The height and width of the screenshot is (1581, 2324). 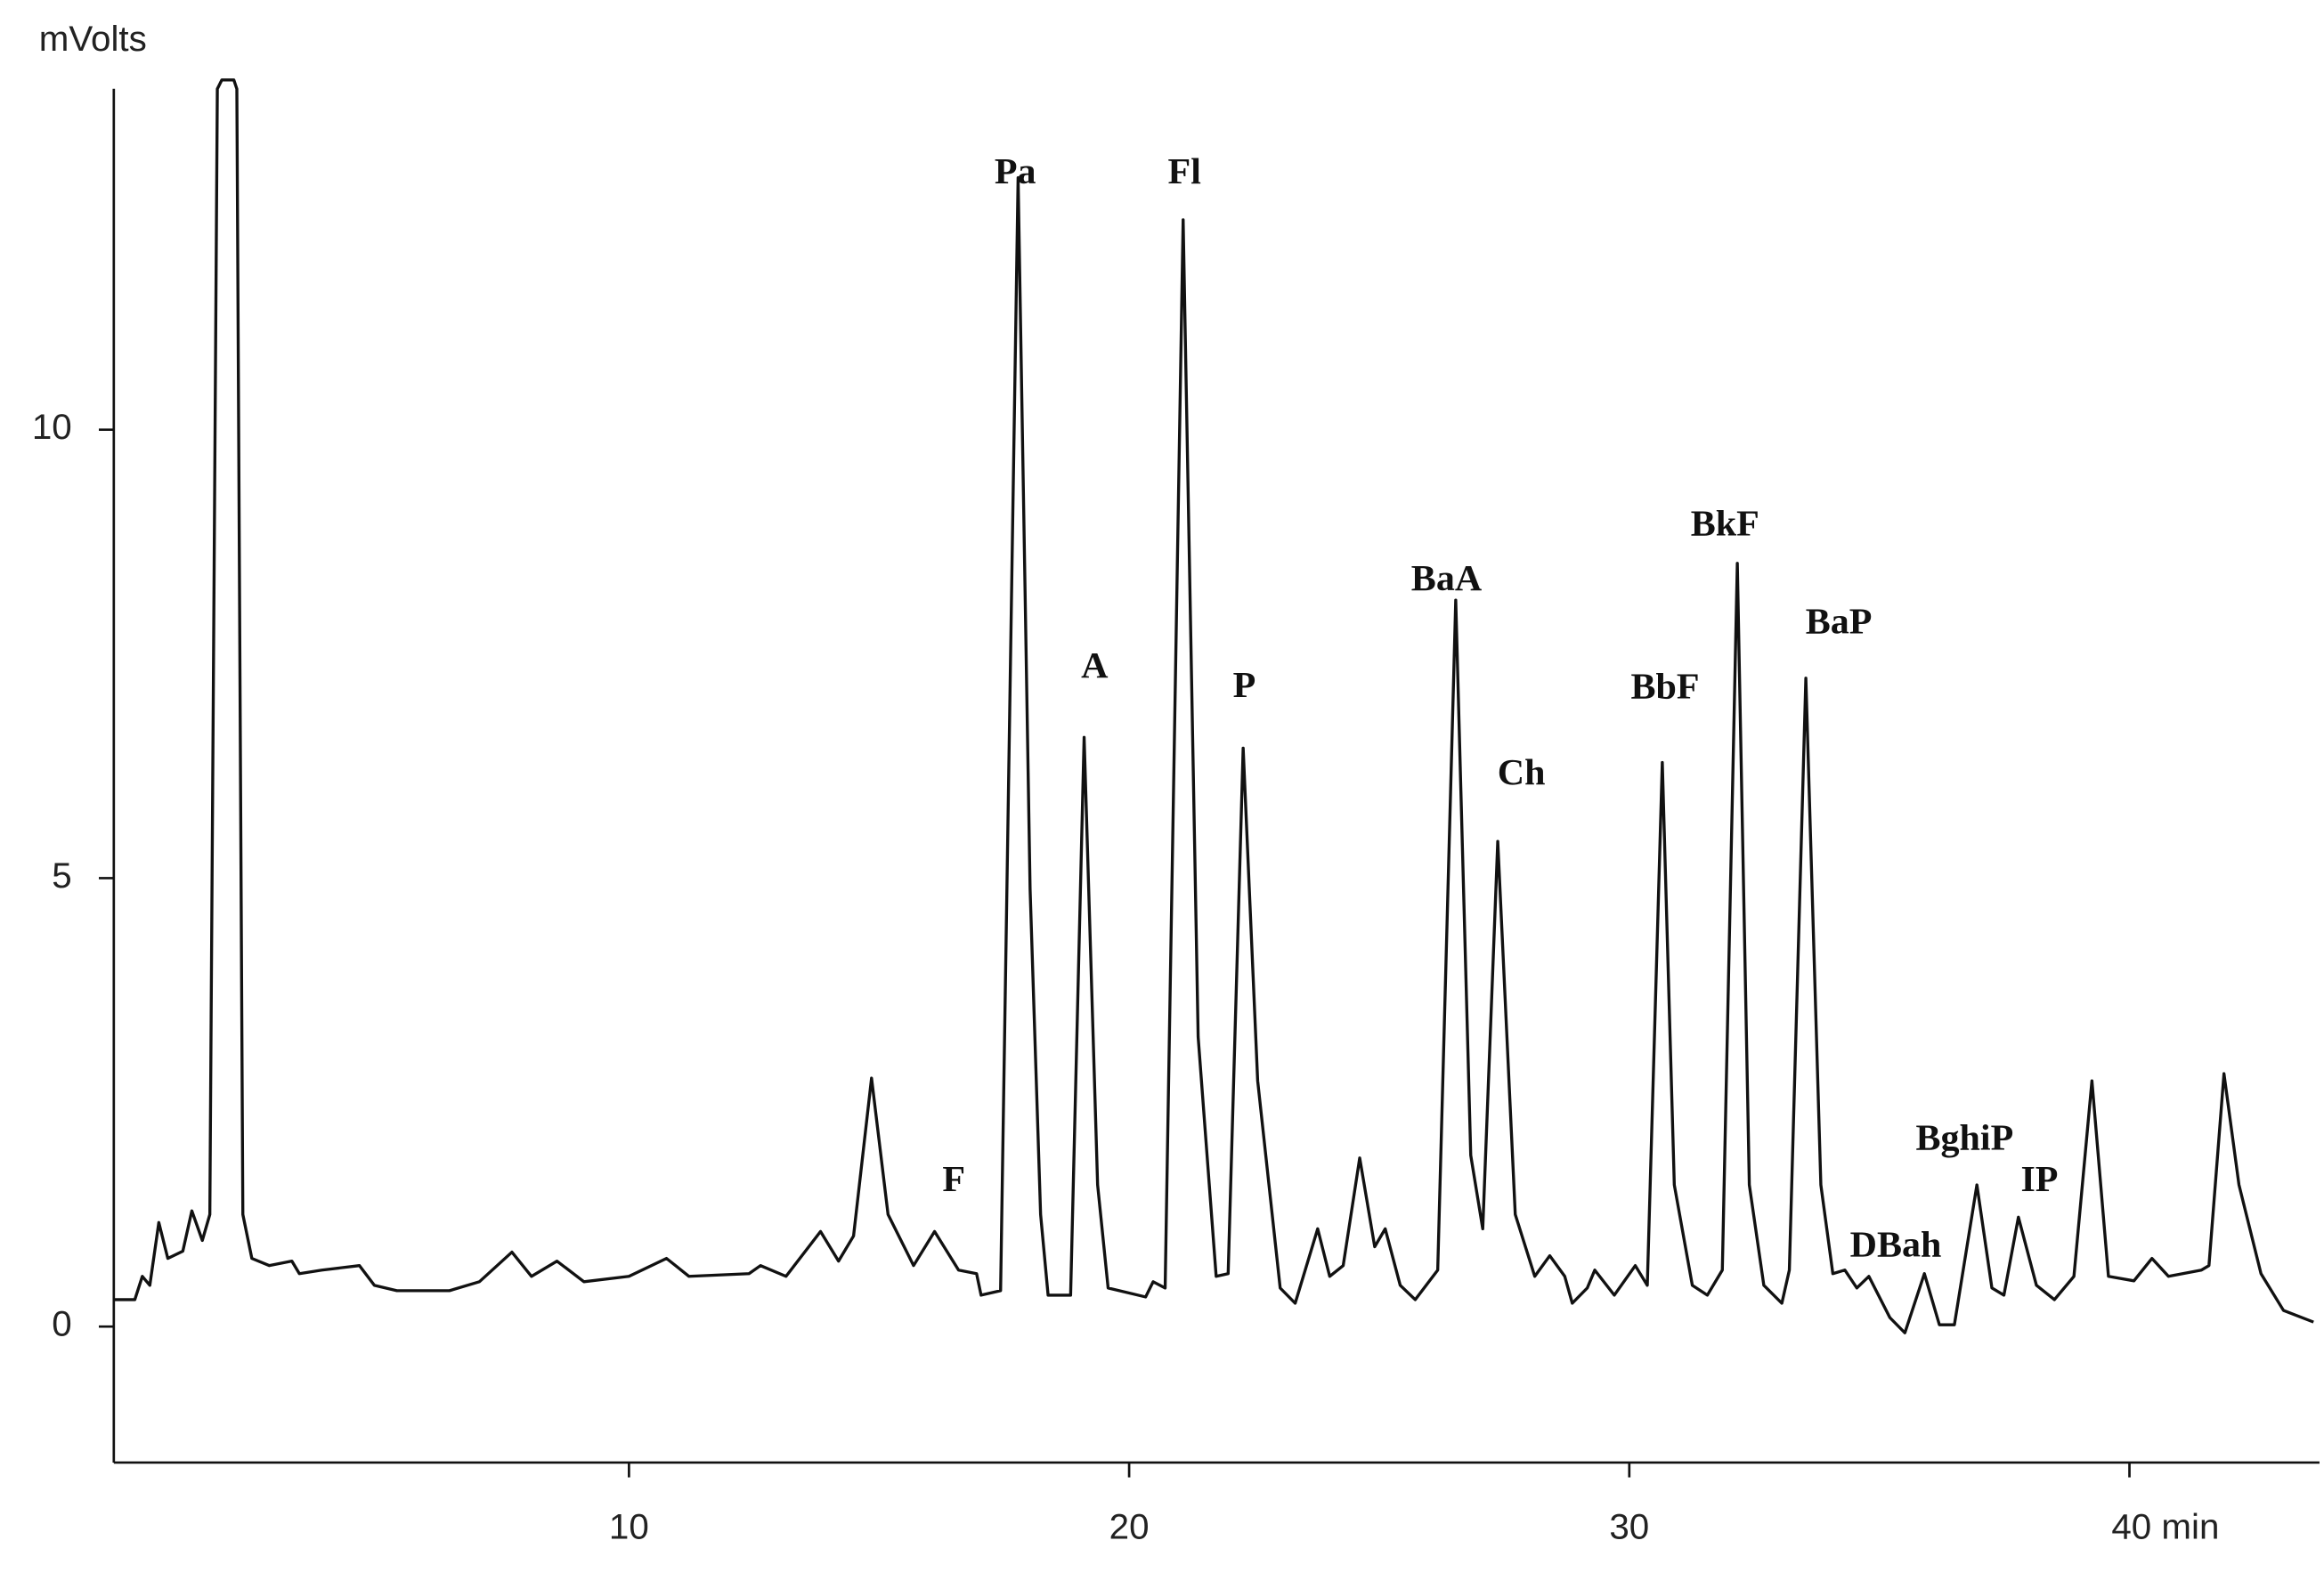 I want to click on peak-label: Fl, so click(x=1185, y=171).